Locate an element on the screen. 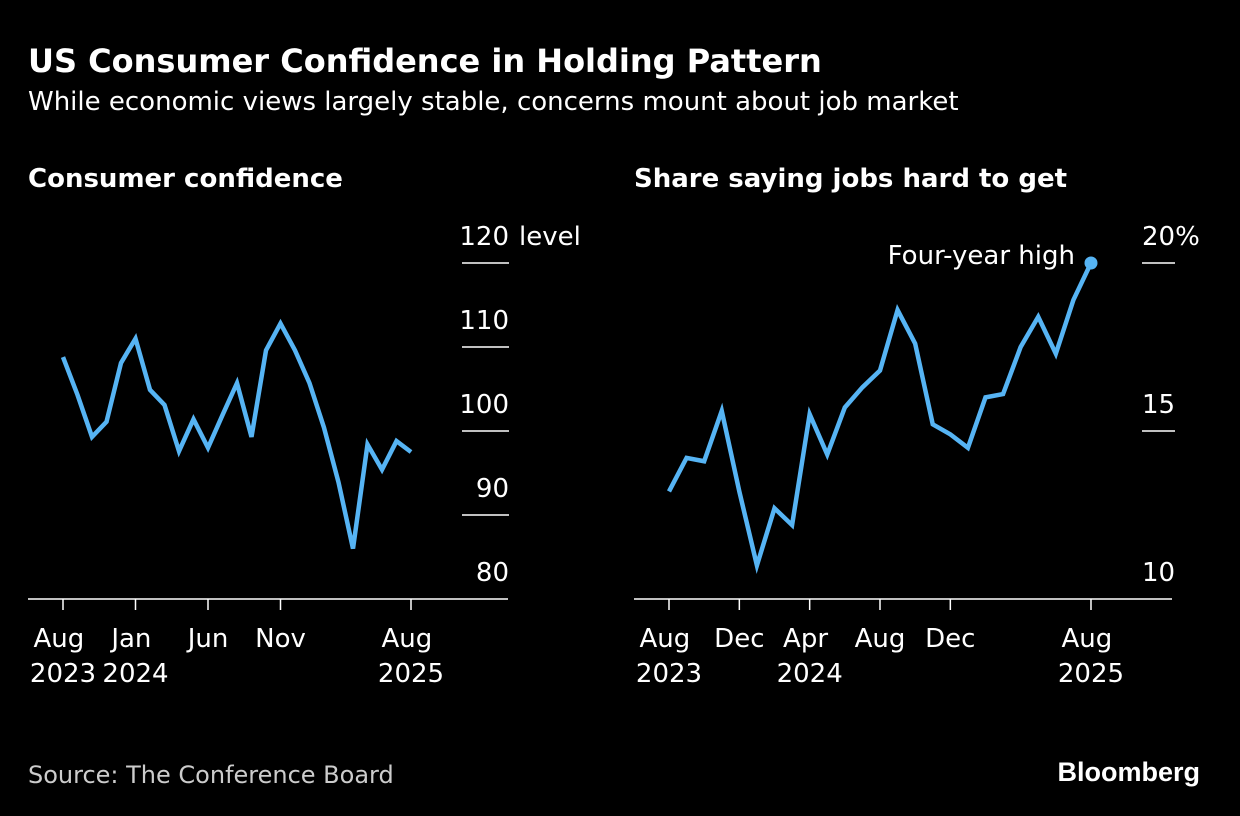 This screenshot has width=1240, height=816. annotation: Four-year high is located at coordinates (981, 256).